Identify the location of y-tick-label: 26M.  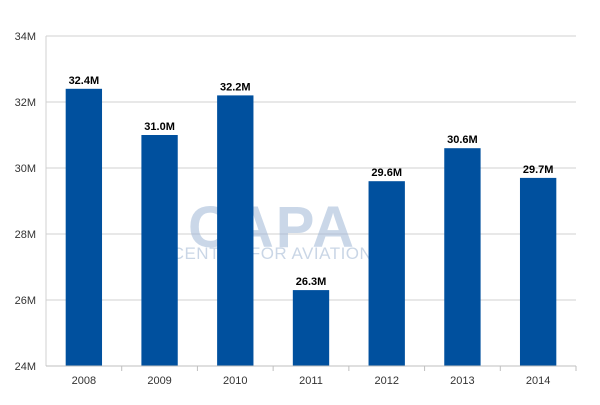
(25, 301).